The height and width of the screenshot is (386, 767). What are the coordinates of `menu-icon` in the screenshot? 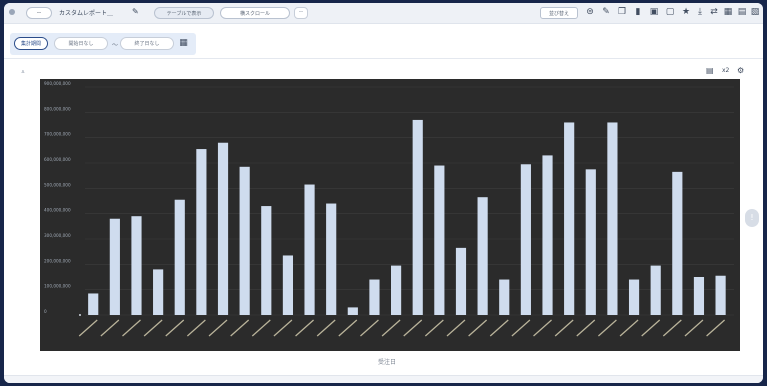 It's located at (12, 12).